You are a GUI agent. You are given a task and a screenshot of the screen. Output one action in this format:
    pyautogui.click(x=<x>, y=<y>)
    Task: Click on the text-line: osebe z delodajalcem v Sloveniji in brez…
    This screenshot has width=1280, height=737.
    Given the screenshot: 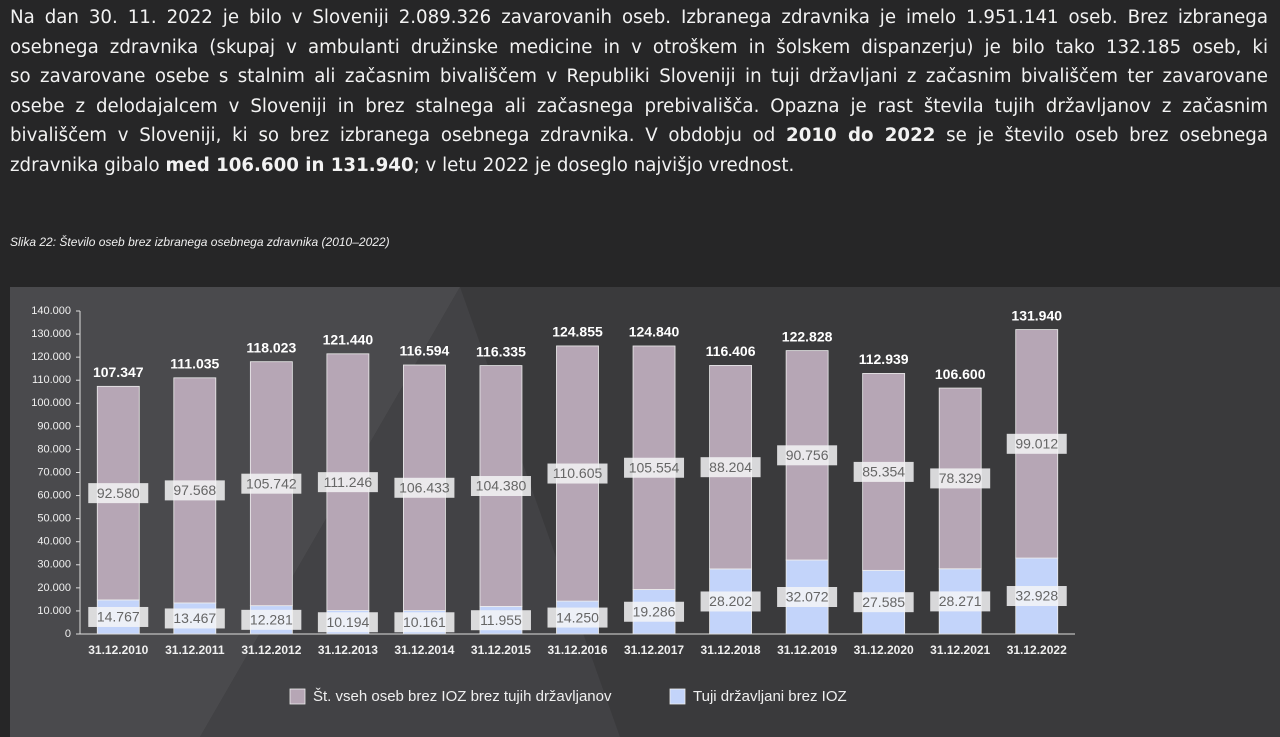 What is the action you would take?
    pyautogui.click(x=639, y=107)
    